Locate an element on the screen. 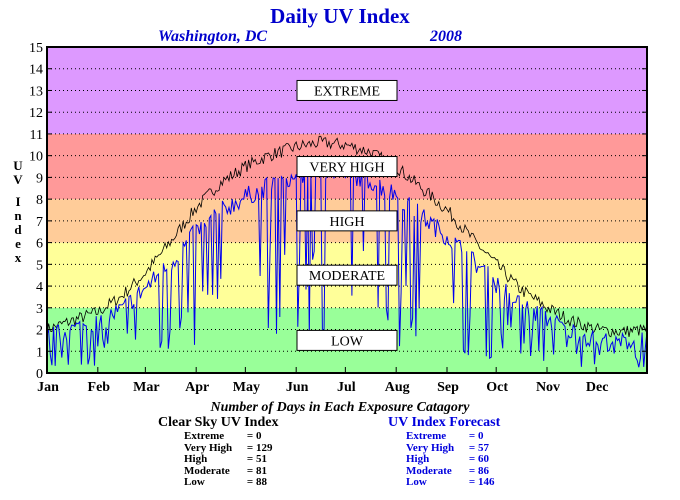 The height and width of the screenshot is (500, 680). chart-title: Daily UV Index is located at coordinates (340, 16).